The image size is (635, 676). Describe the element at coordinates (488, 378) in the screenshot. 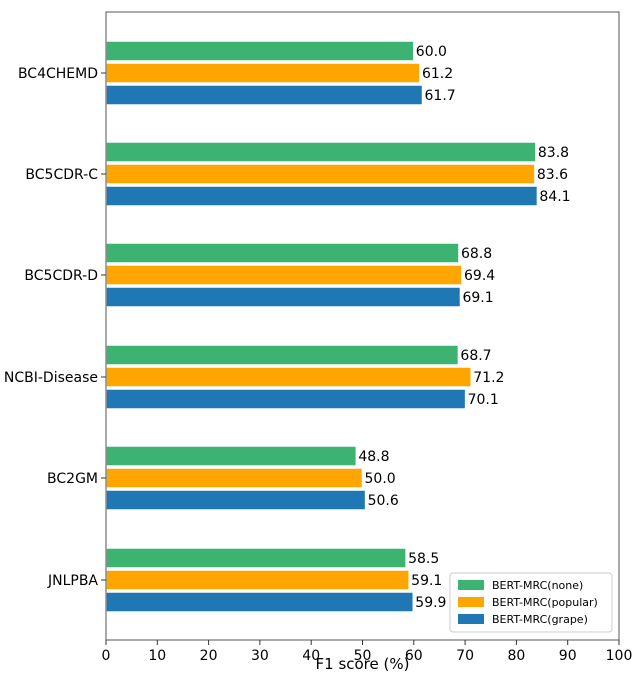

I see `data-label: 71.2` at that location.